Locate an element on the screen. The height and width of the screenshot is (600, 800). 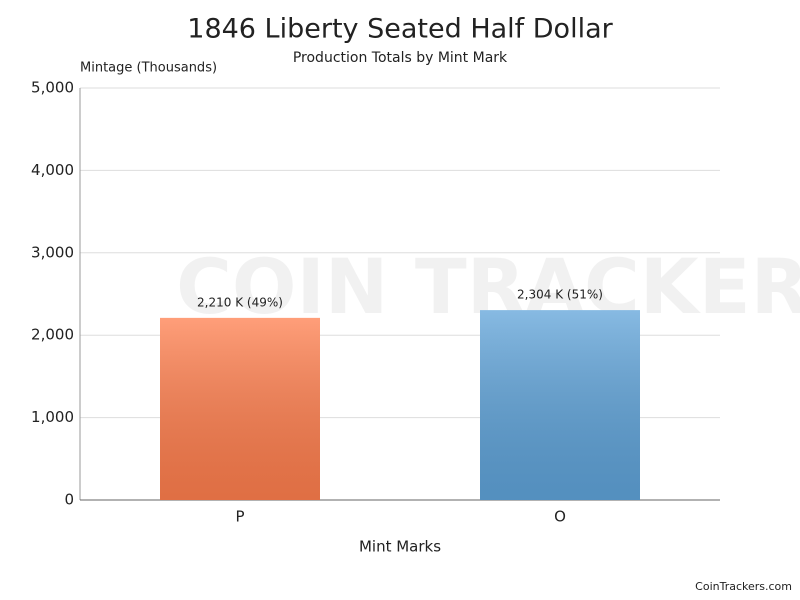
y-tick-label: 2,000 is located at coordinates (52, 335).